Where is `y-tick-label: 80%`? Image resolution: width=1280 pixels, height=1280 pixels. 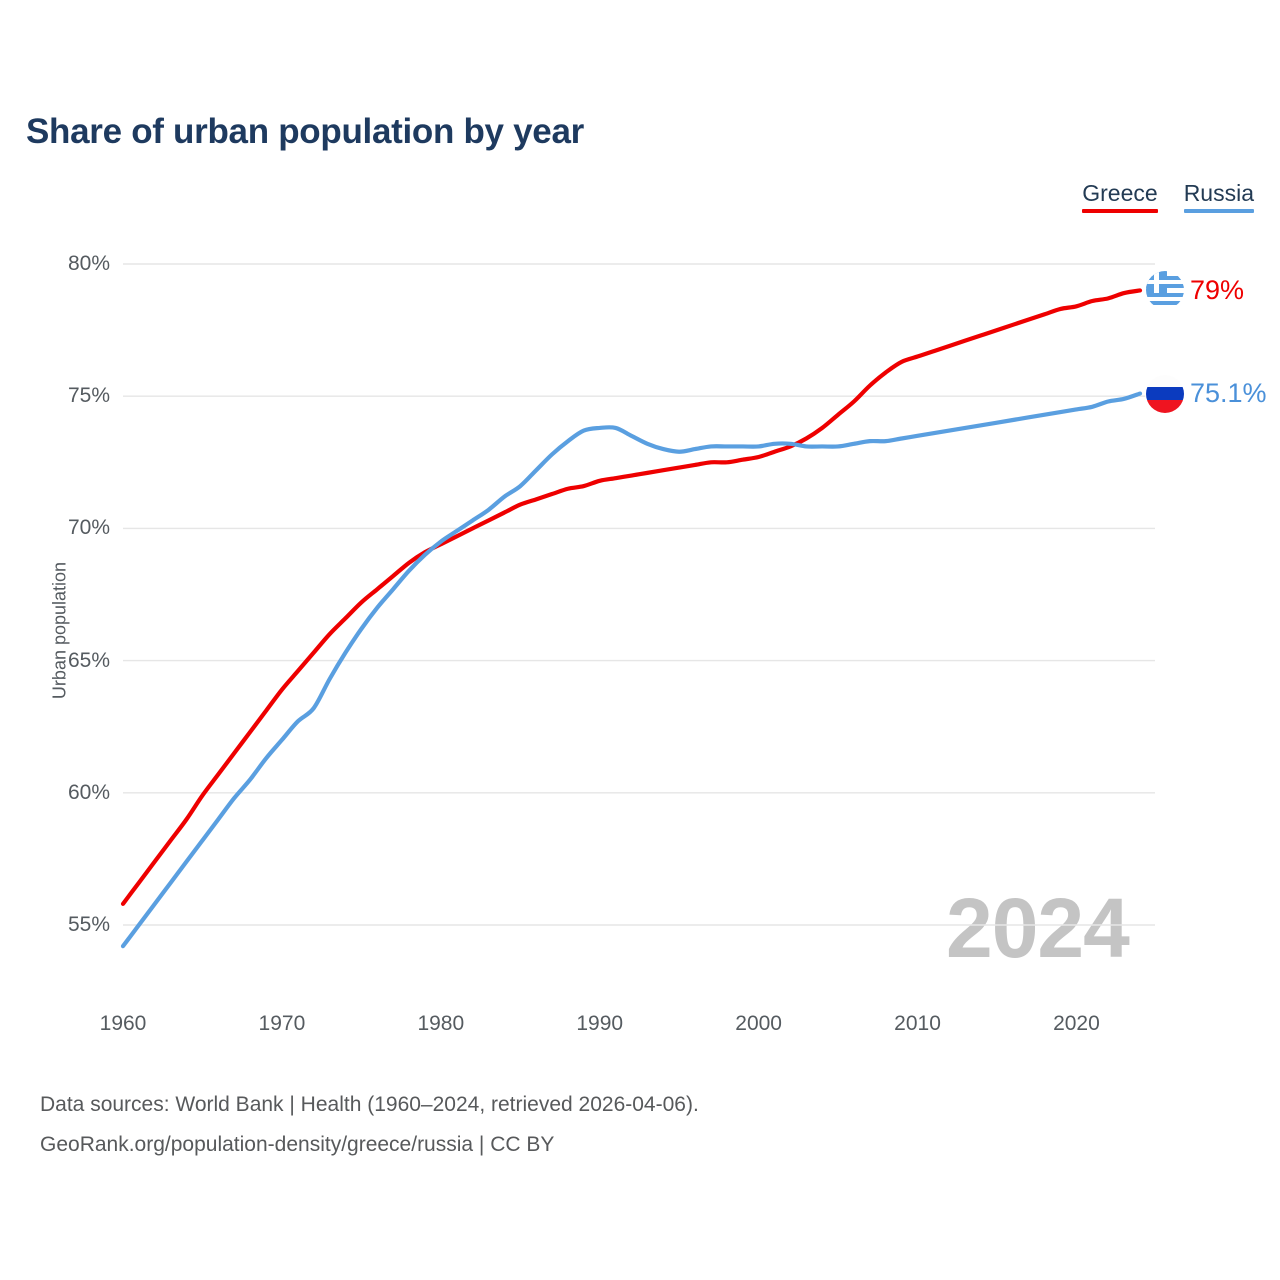
y-tick-label: 80% is located at coordinates (88, 263).